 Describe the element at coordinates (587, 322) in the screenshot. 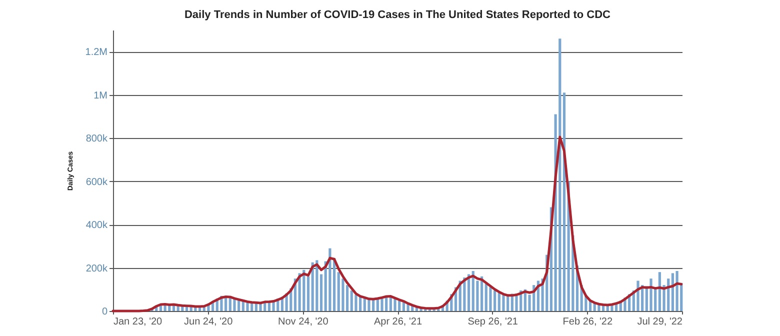

I see `x-tick-label: Feb 26, '22` at that location.